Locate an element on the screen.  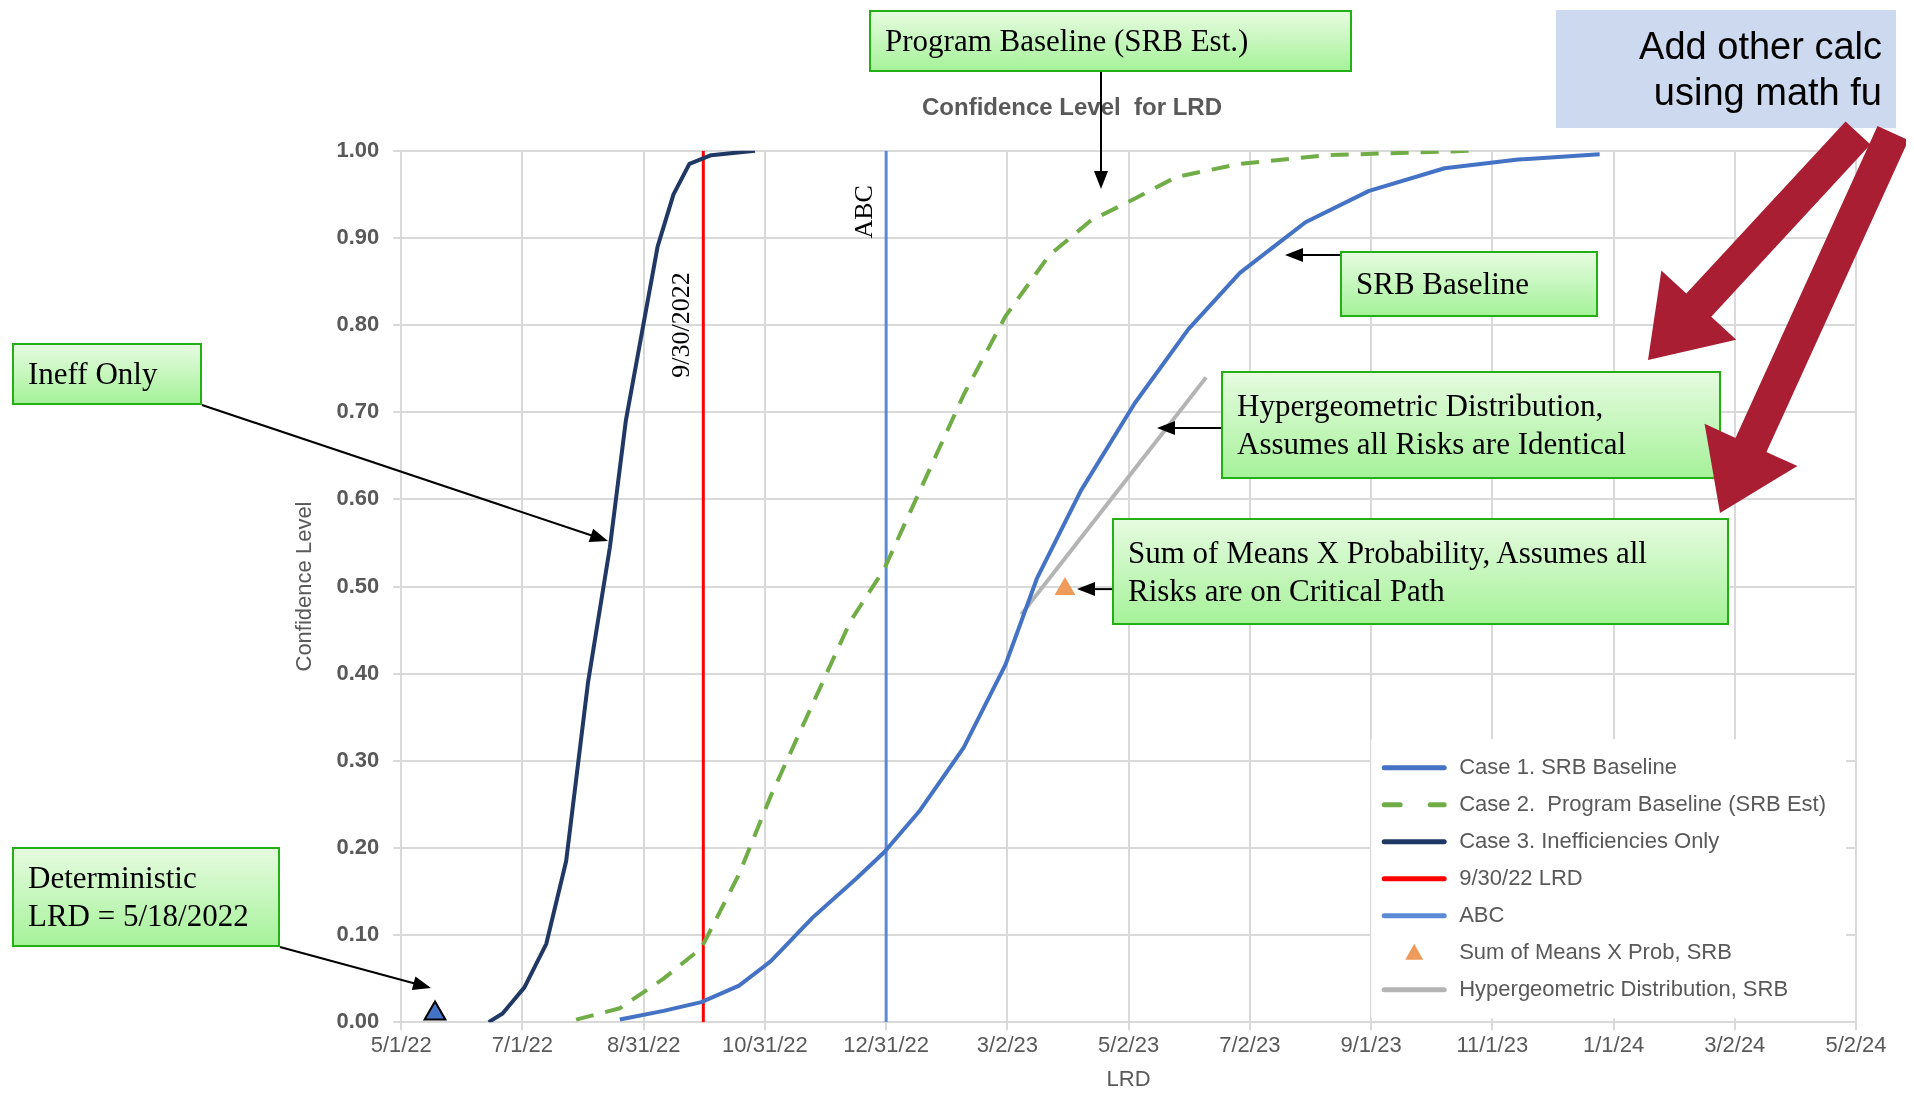
y-tick-label: 0.20 is located at coordinates (358, 846).